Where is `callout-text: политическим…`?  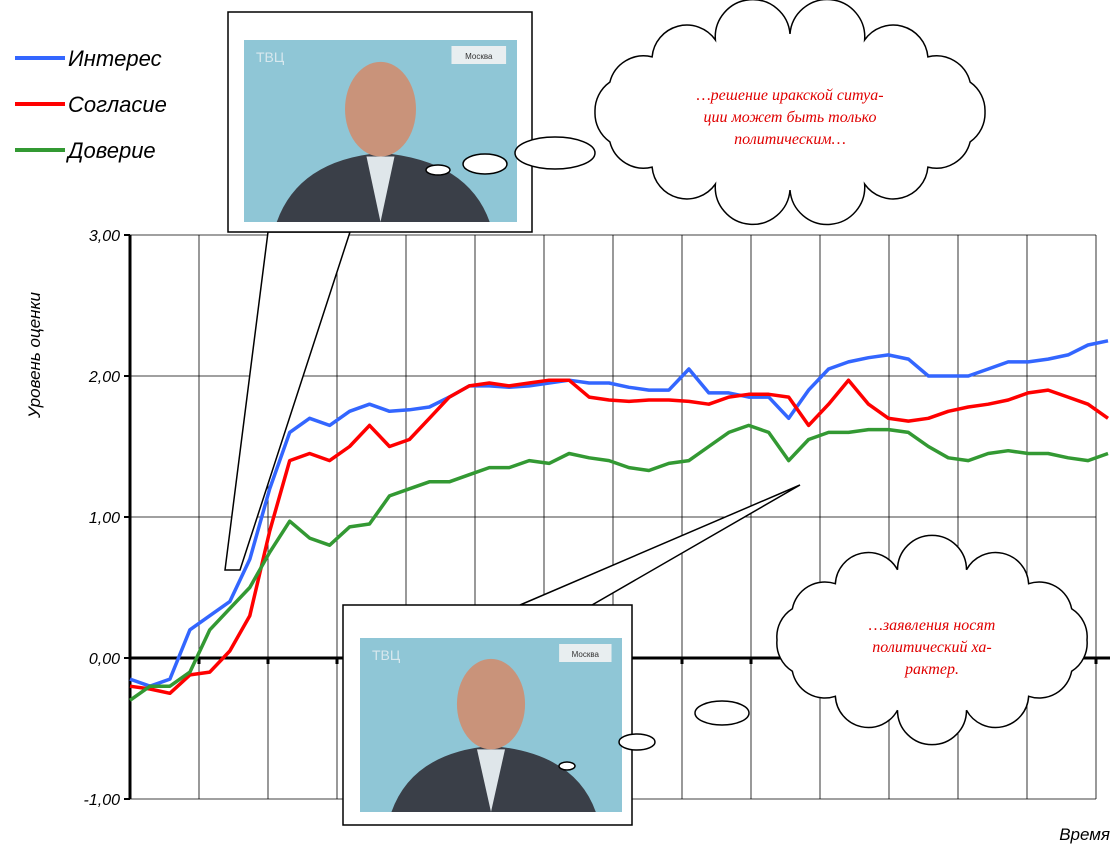 callout-text: политическим… is located at coordinates (790, 139).